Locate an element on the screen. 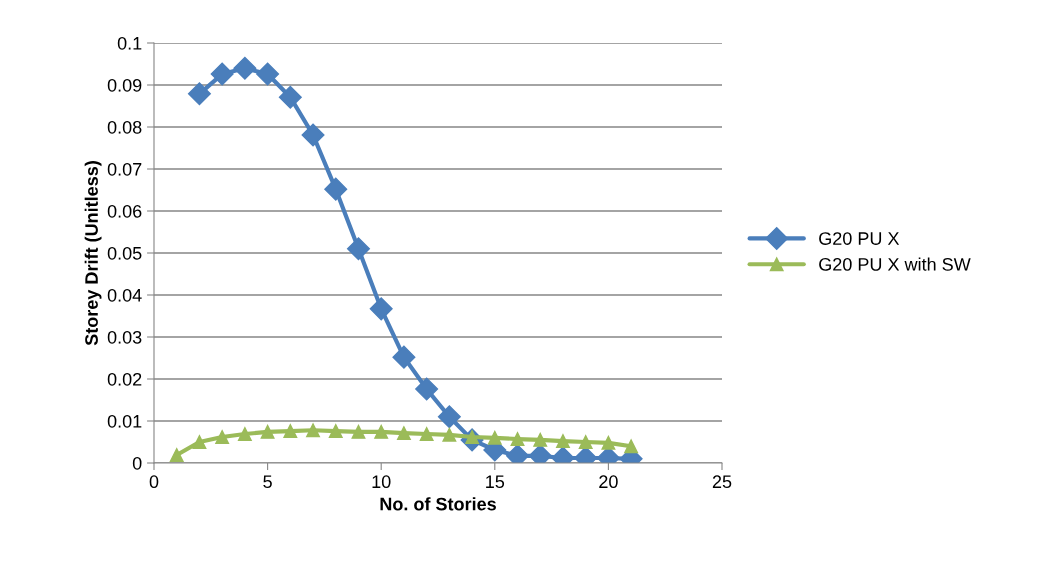 The height and width of the screenshot is (579, 1042). y-tick-label: 0.04 is located at coordinates (124, 295).